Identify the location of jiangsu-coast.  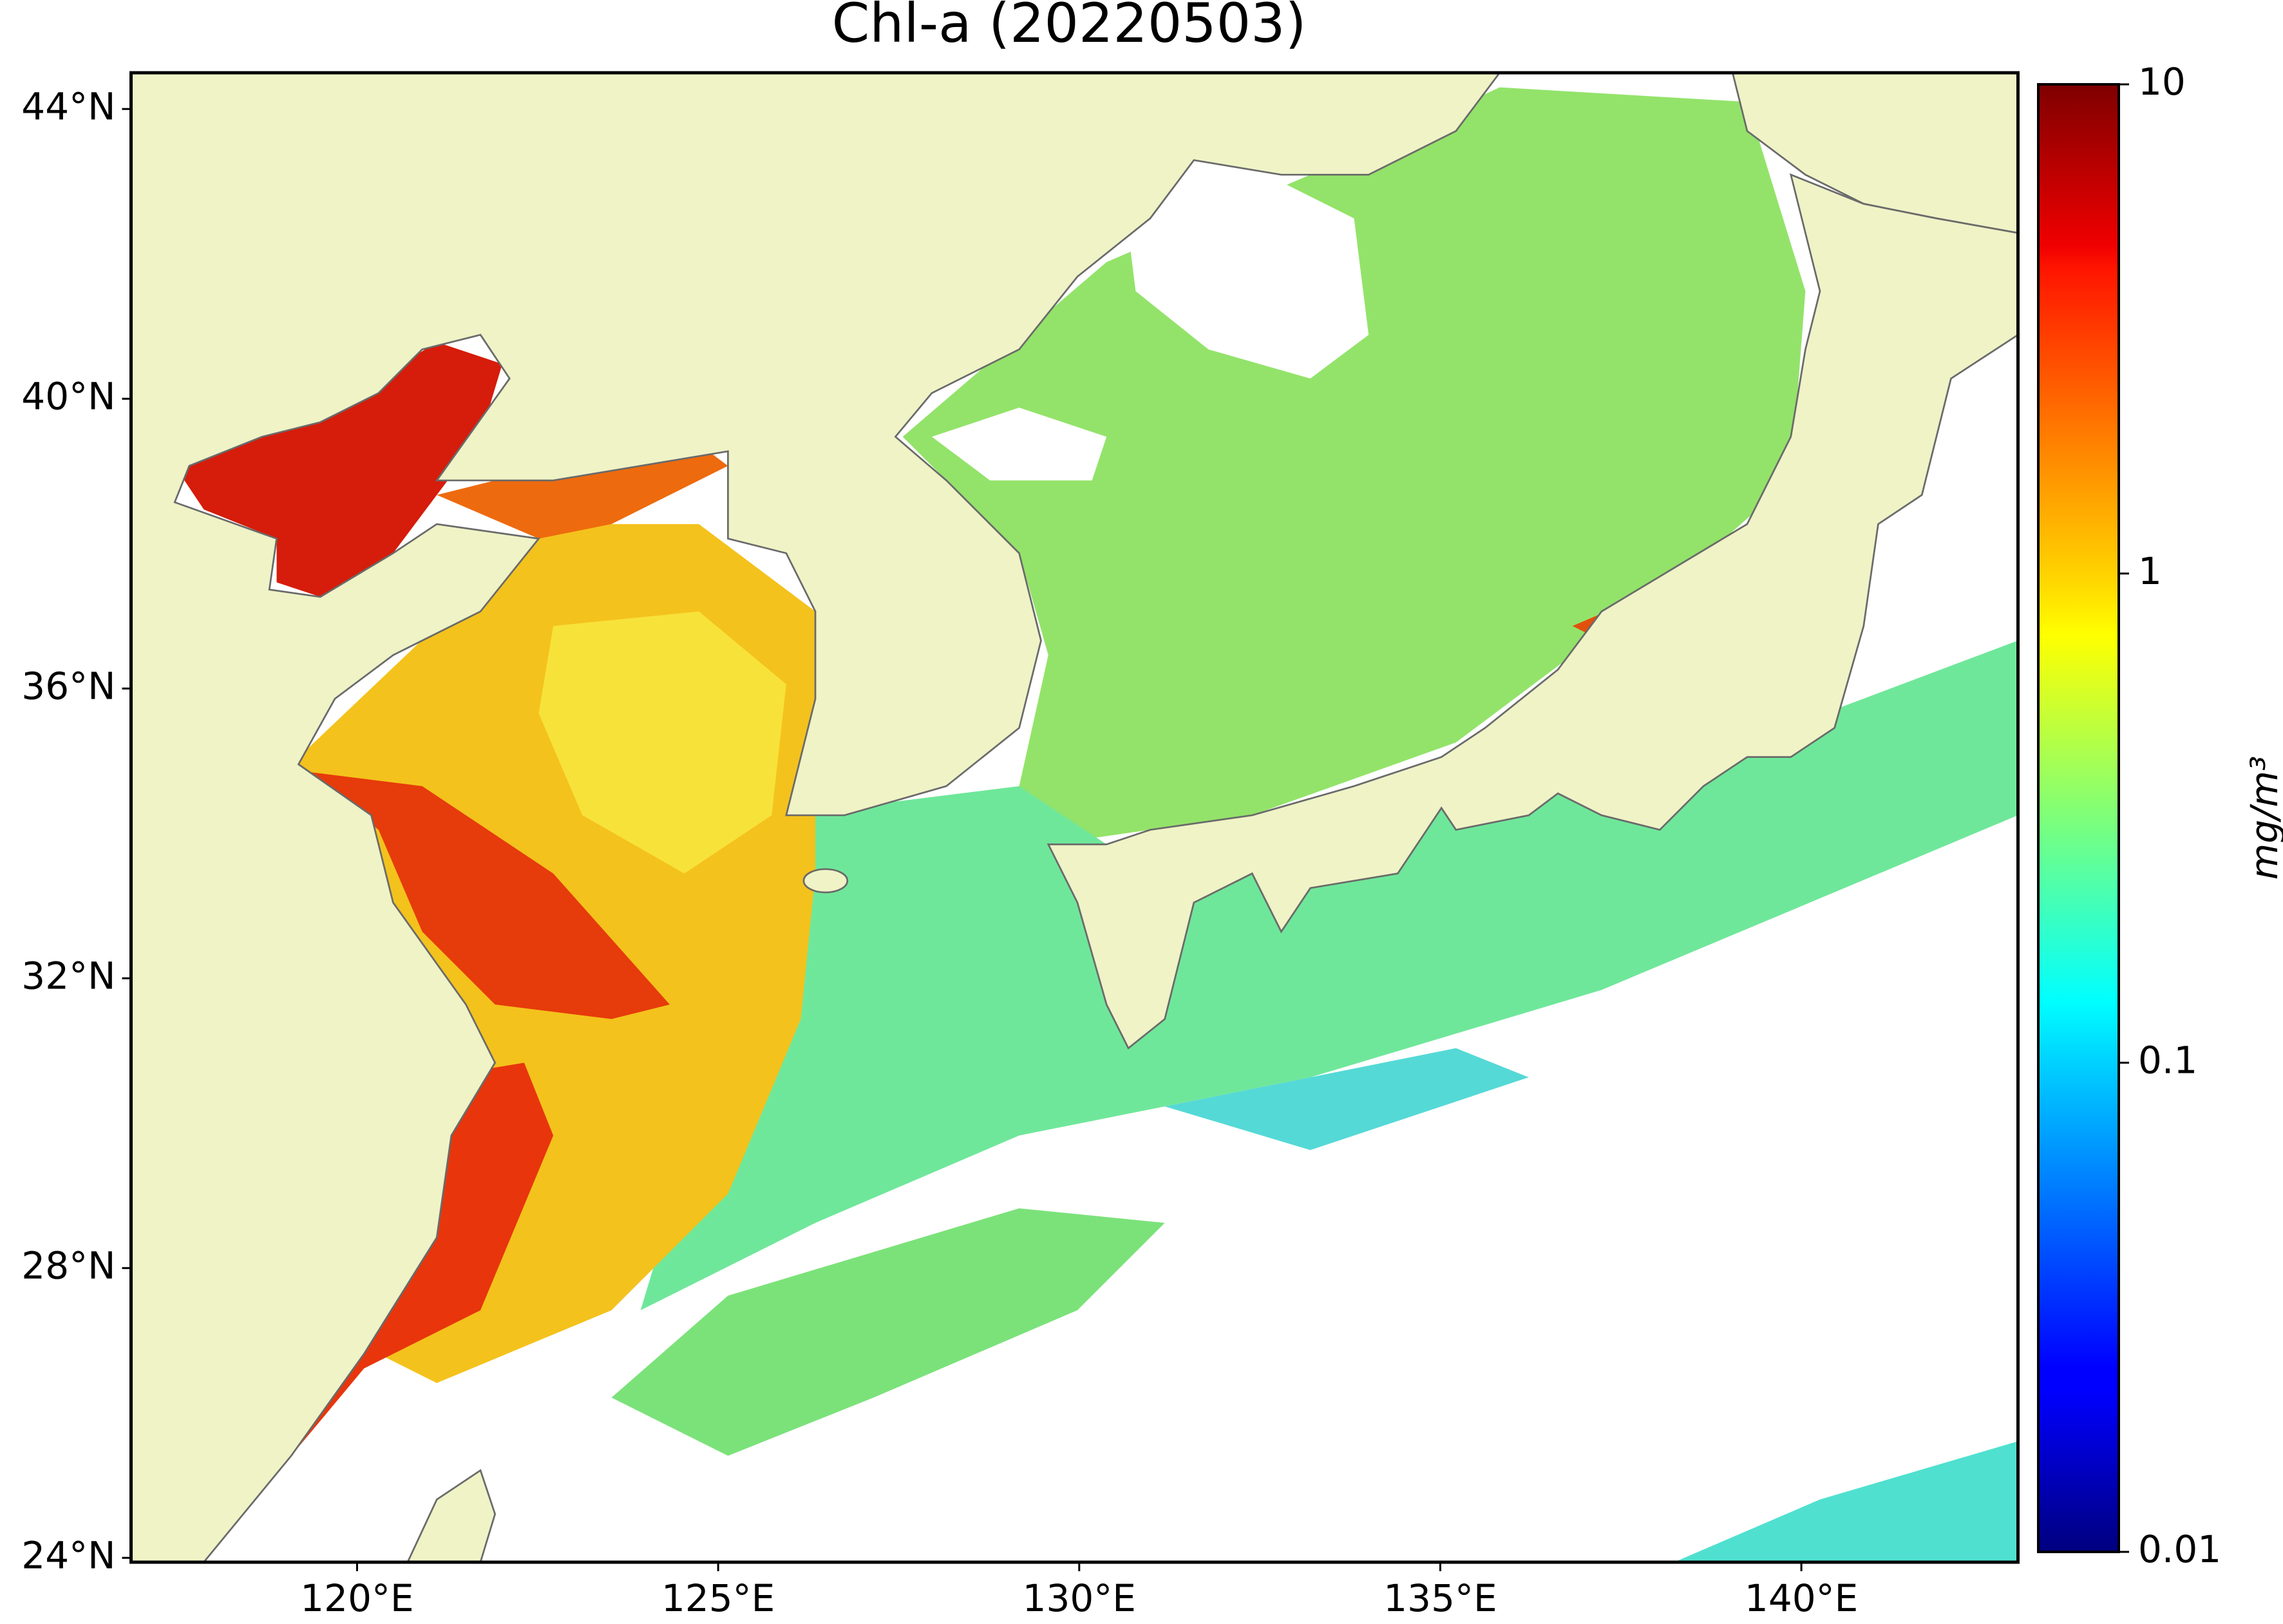
(487, 895).